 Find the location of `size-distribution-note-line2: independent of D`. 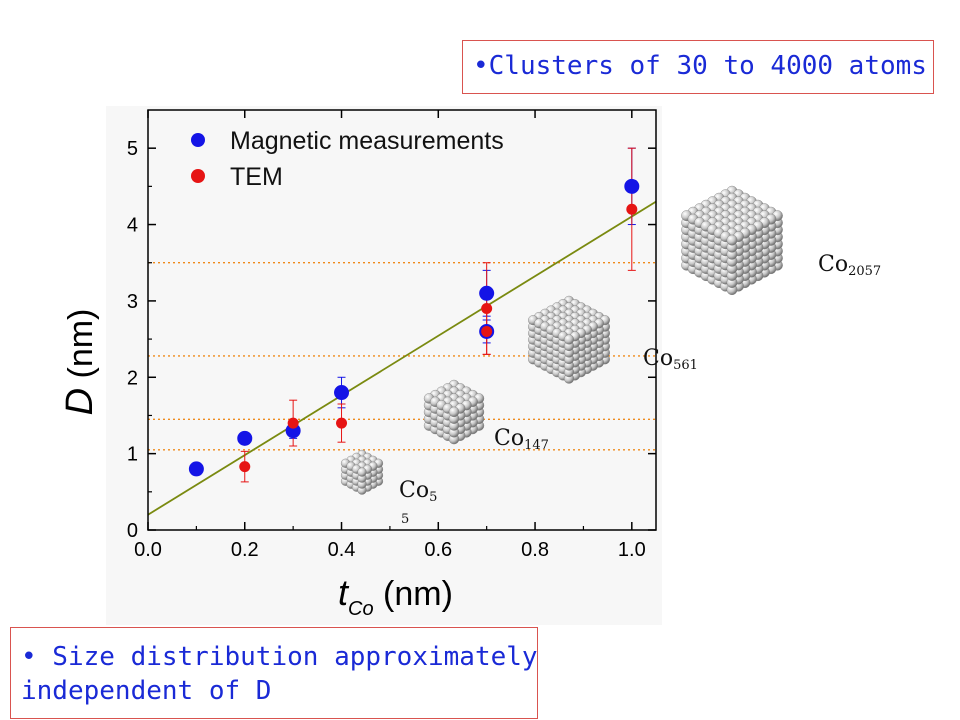

size-distribution-note-line2: independent of D is located at coordinates (146, 691).